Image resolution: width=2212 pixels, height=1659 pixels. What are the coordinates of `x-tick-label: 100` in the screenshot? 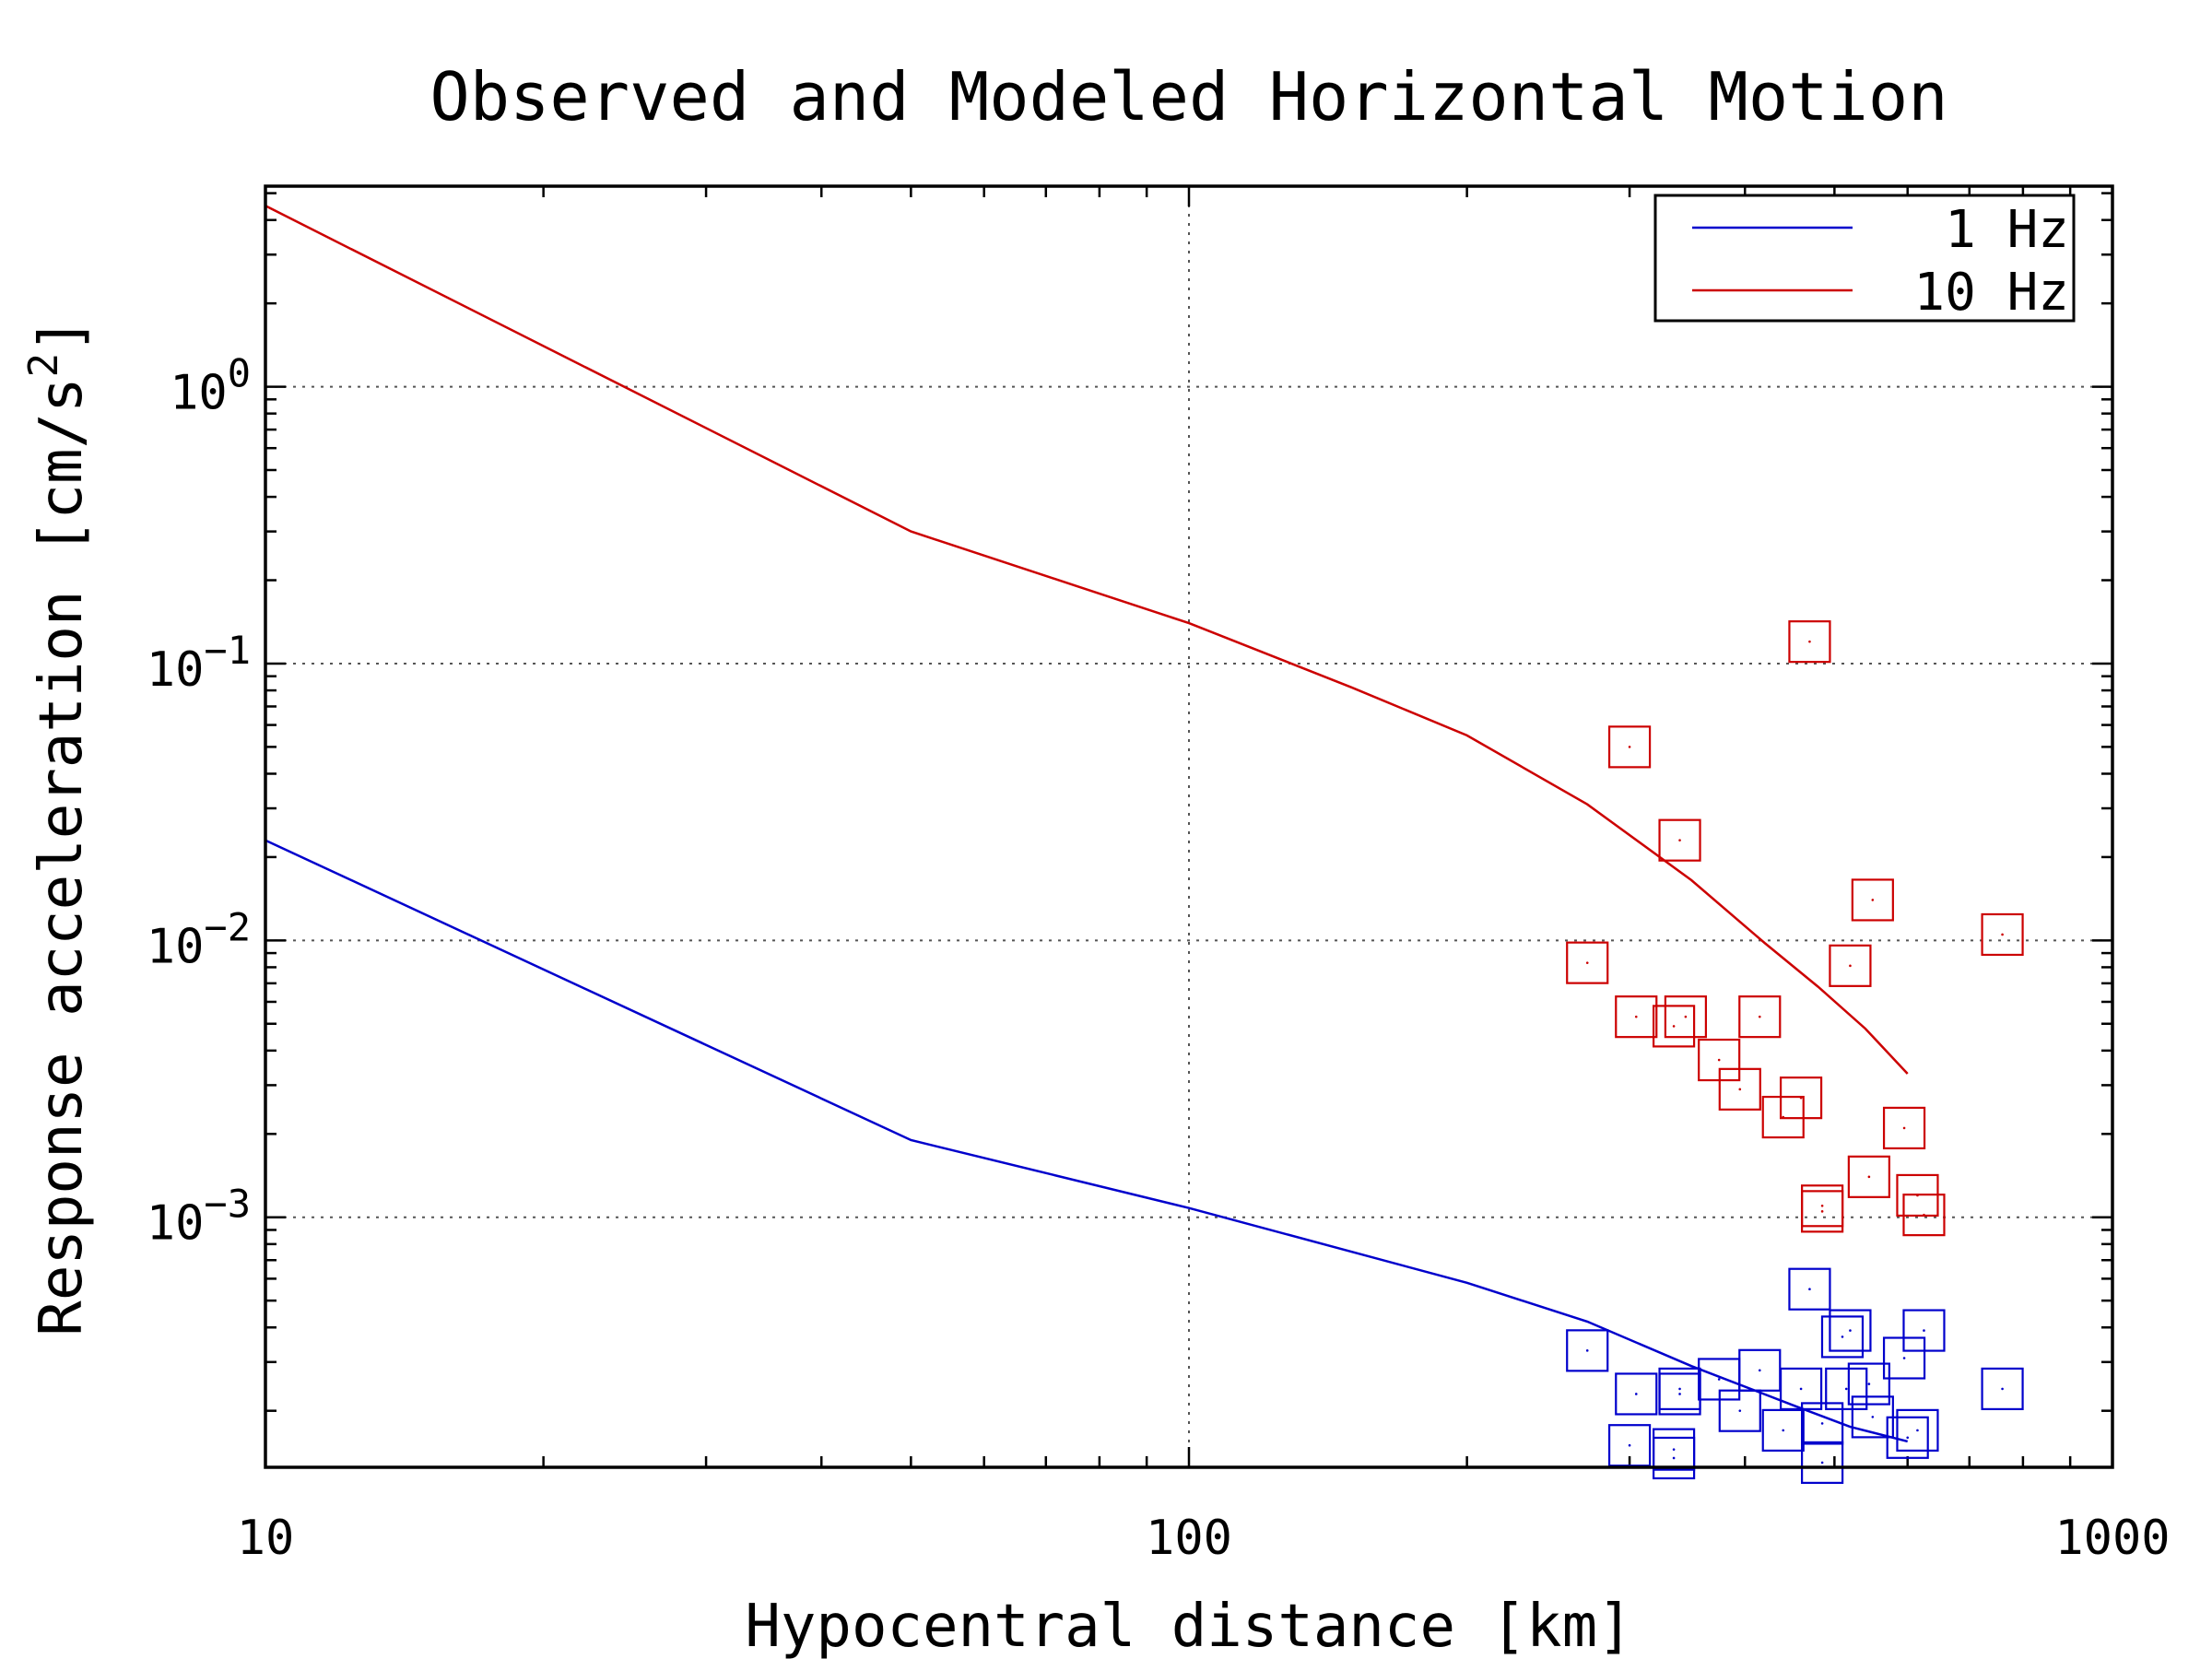 It's located at (1189, 1538).